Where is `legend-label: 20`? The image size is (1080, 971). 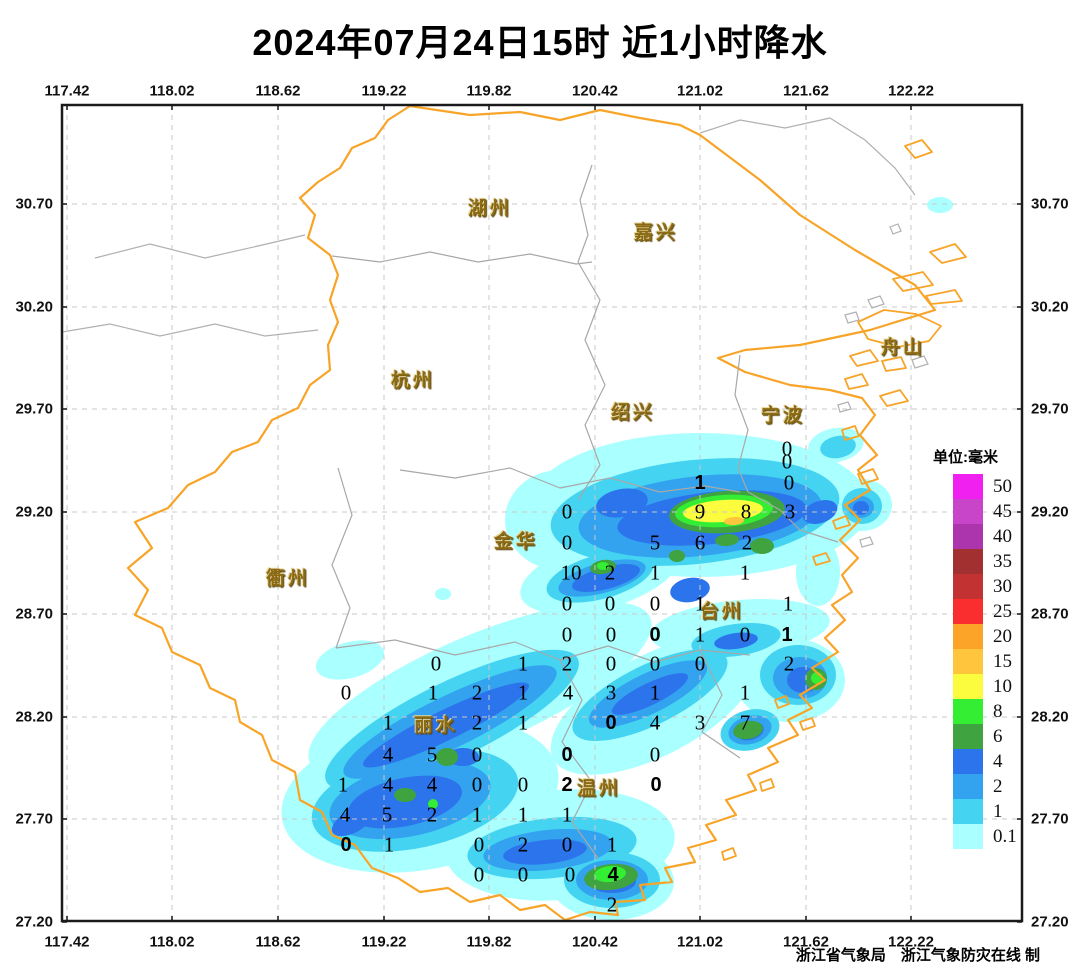 legend-label: 20 is located at coordinates (1002, 636).